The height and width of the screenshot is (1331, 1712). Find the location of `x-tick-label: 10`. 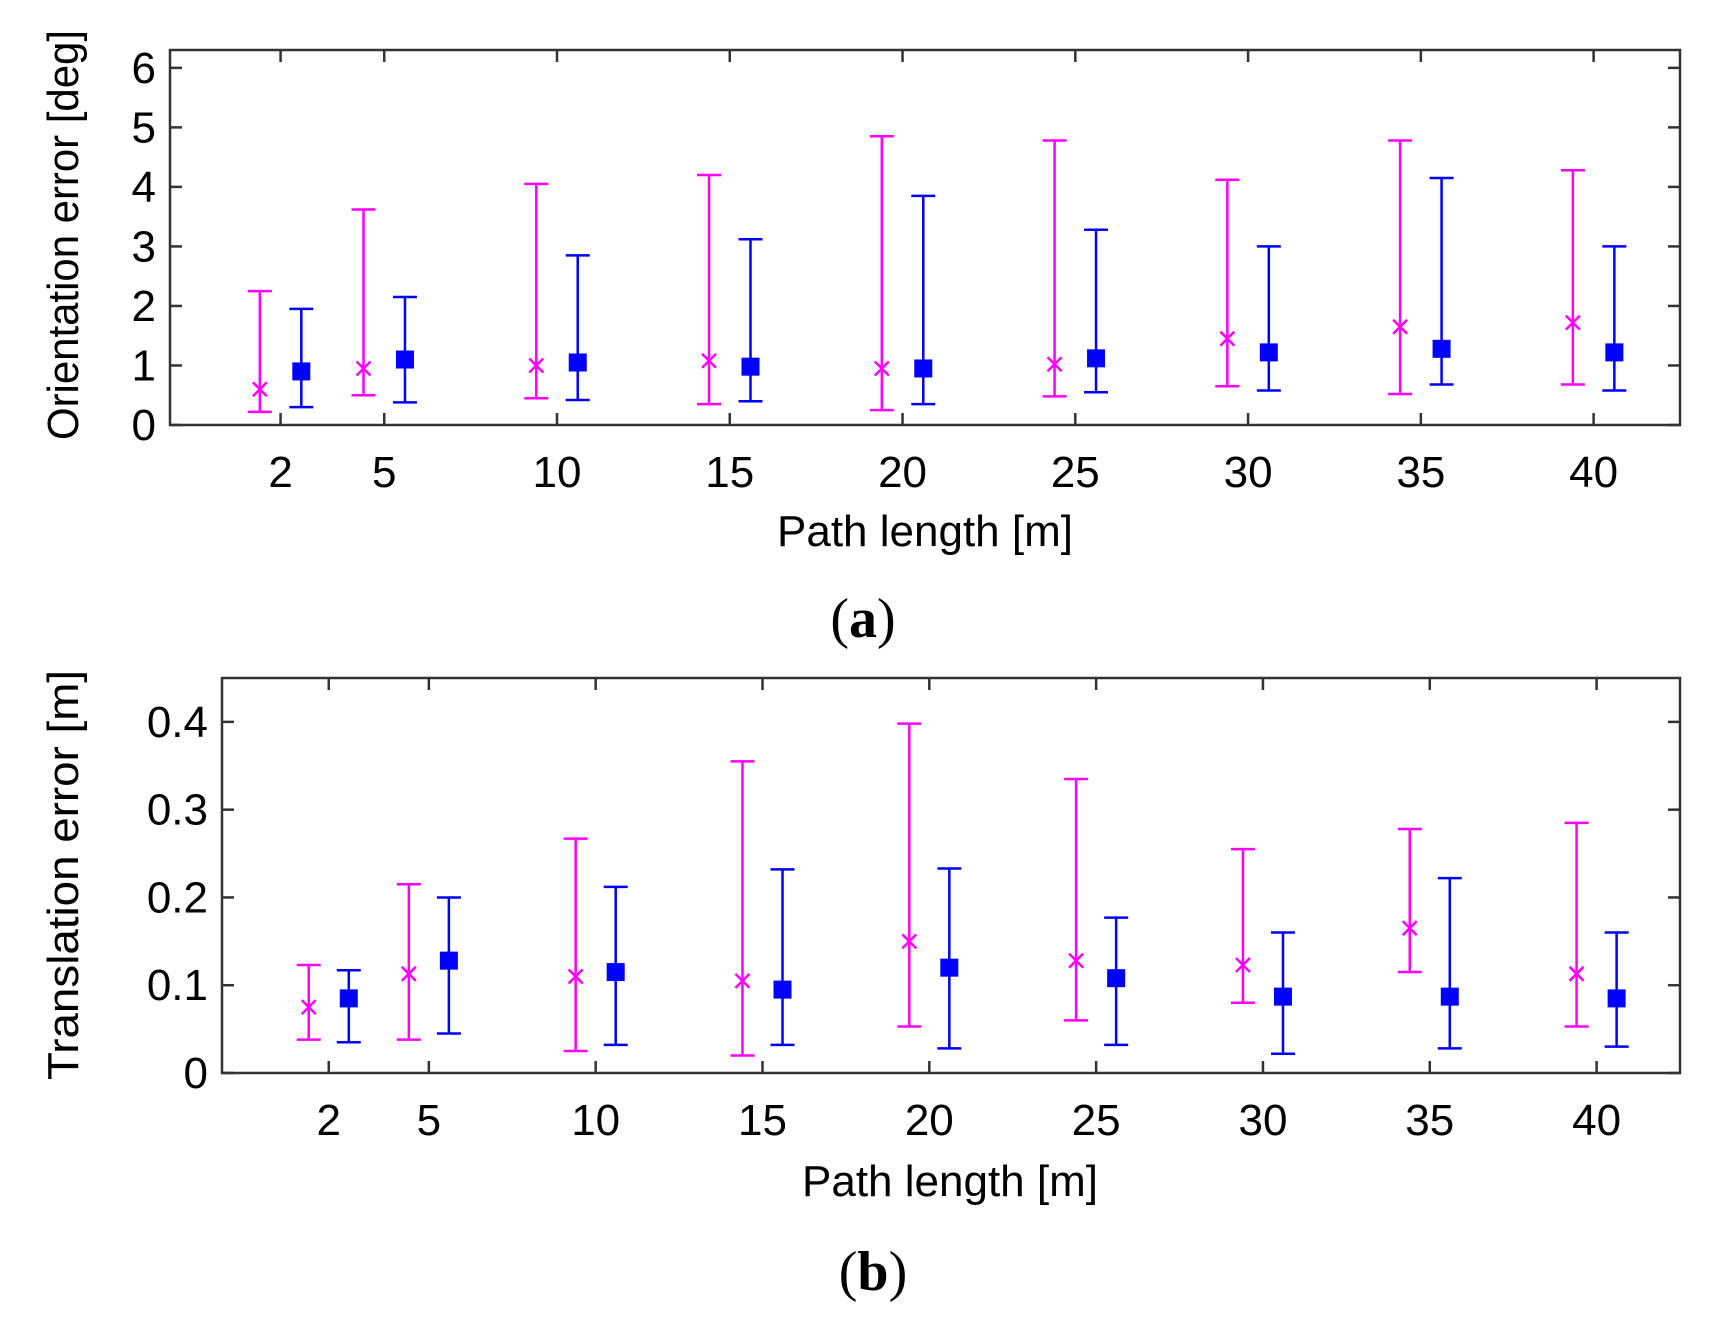

x-tick-label: 10 is located at coordinates (595, 1120).